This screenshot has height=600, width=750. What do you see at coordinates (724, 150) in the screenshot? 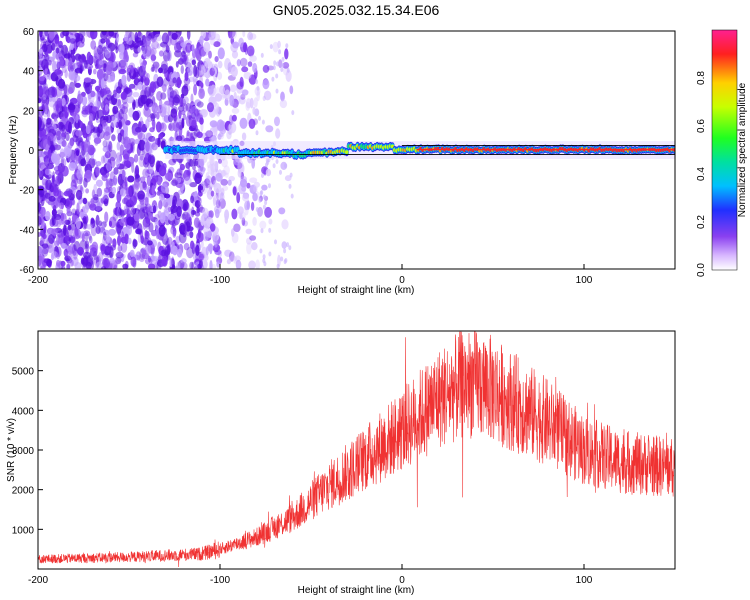
I see `colorbar` at bounding box center [724, 150].